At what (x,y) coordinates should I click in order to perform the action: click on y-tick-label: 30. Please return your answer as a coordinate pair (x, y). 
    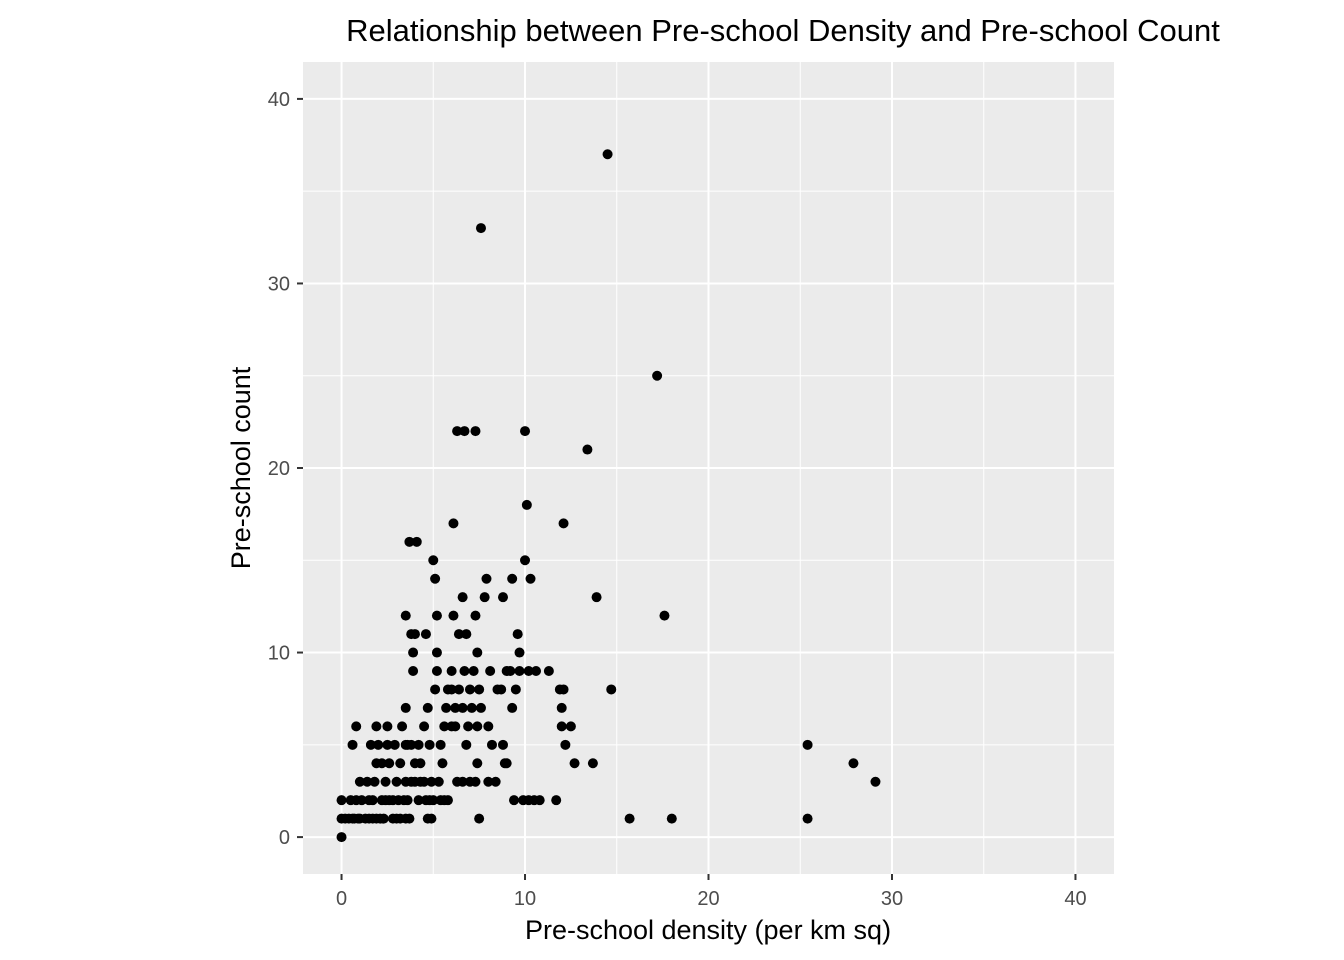
    Looking at the image, I should click on (279, 284).